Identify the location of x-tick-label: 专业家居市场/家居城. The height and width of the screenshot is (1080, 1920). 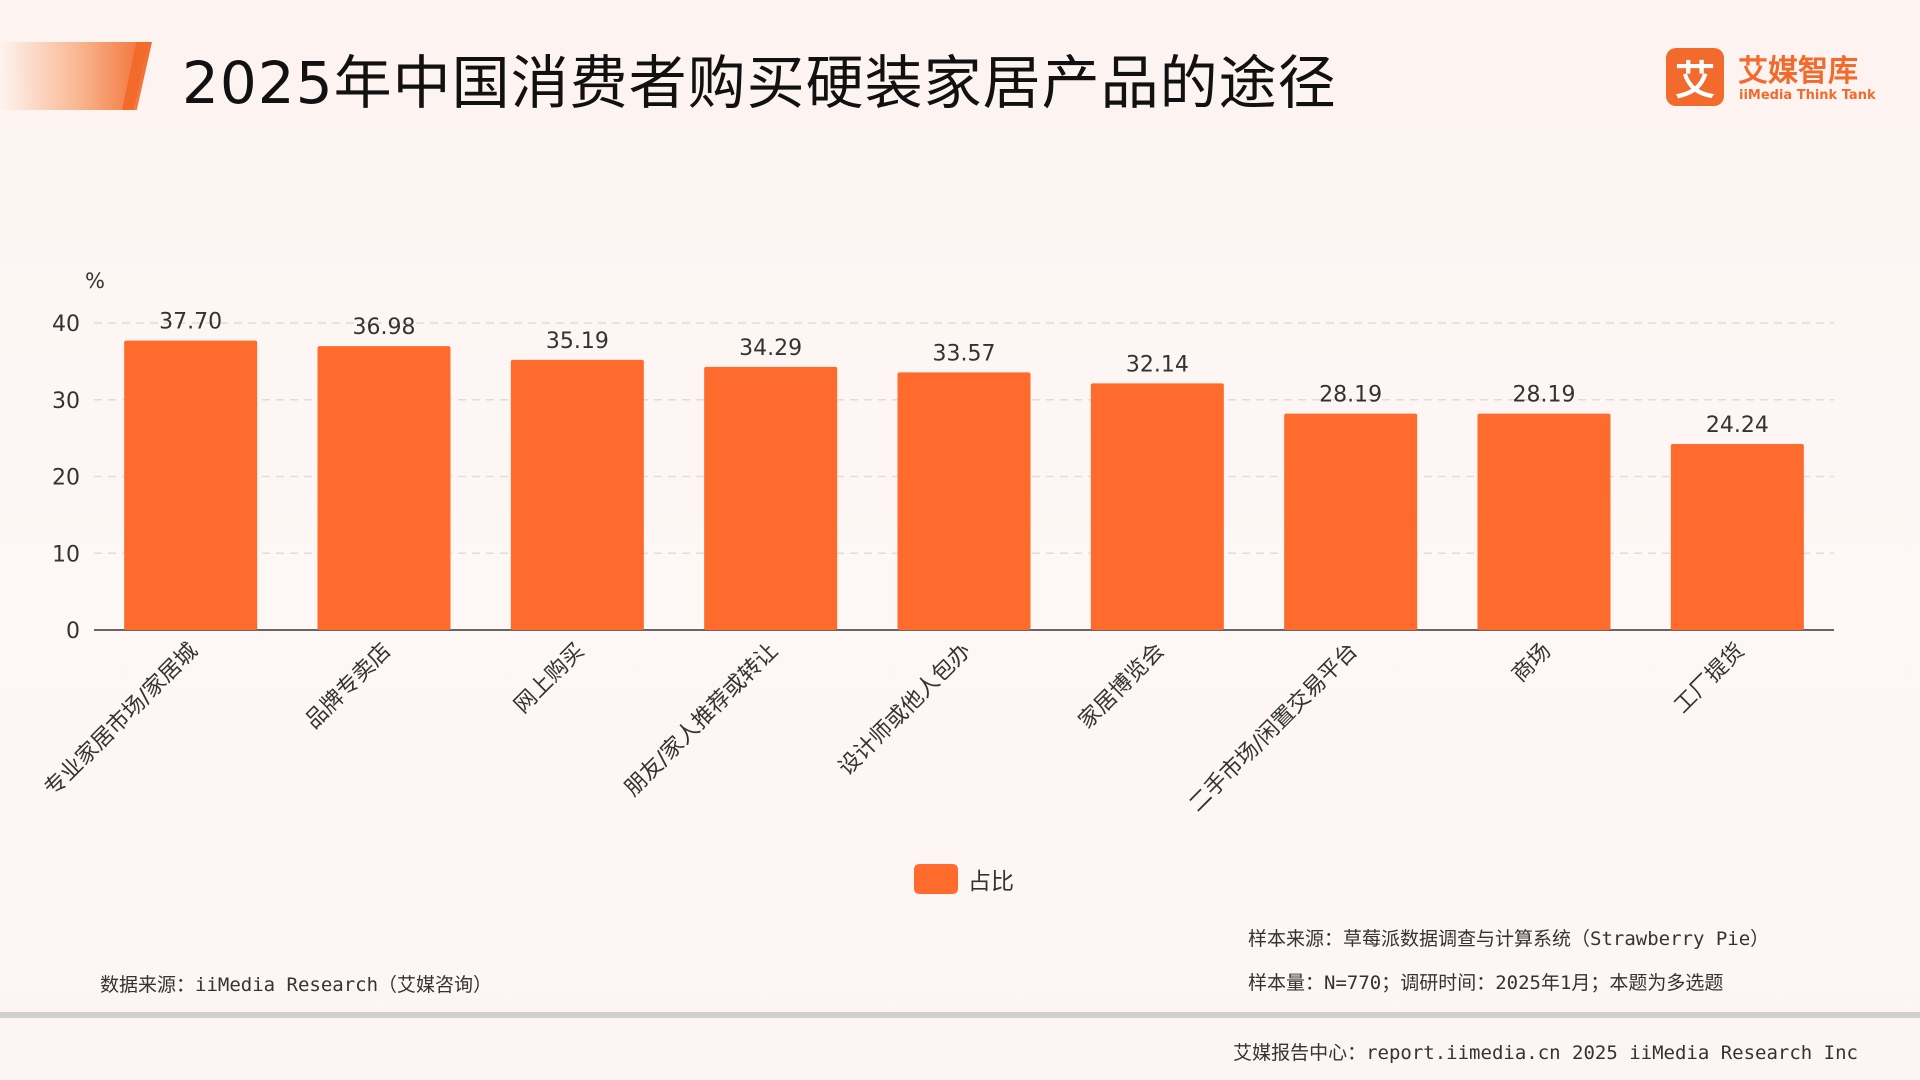
(121, 720).